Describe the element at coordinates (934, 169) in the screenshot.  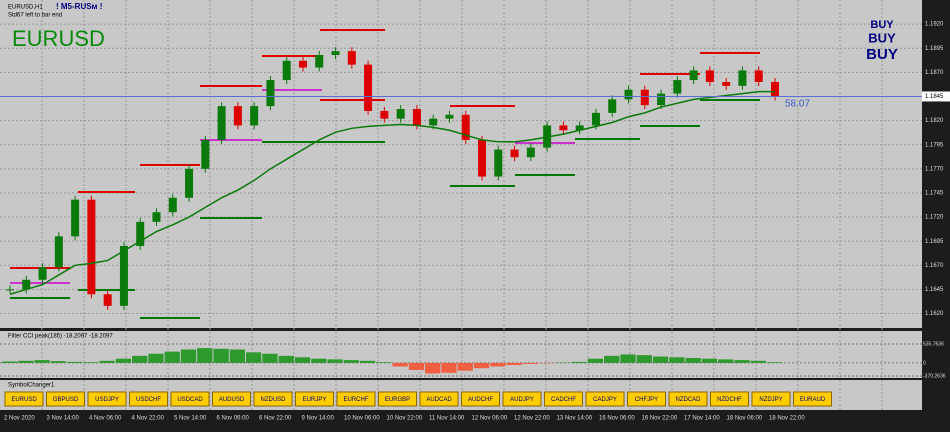
I see `price-tick-label: 1.1770` at that location.